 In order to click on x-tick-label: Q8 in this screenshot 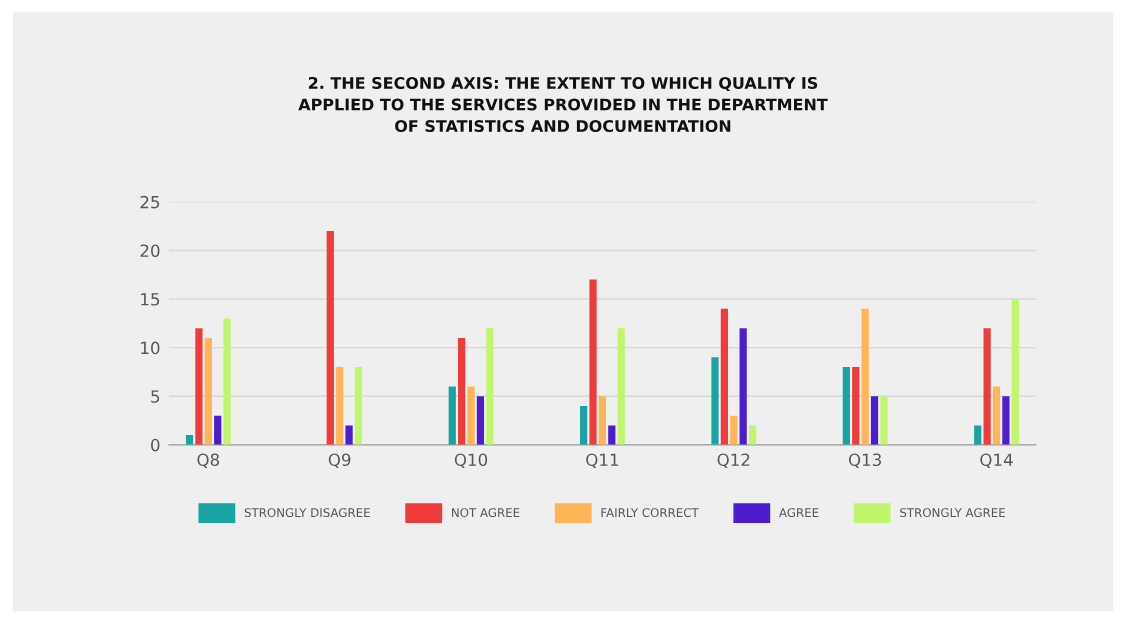, I will do `click(208, 460)`.